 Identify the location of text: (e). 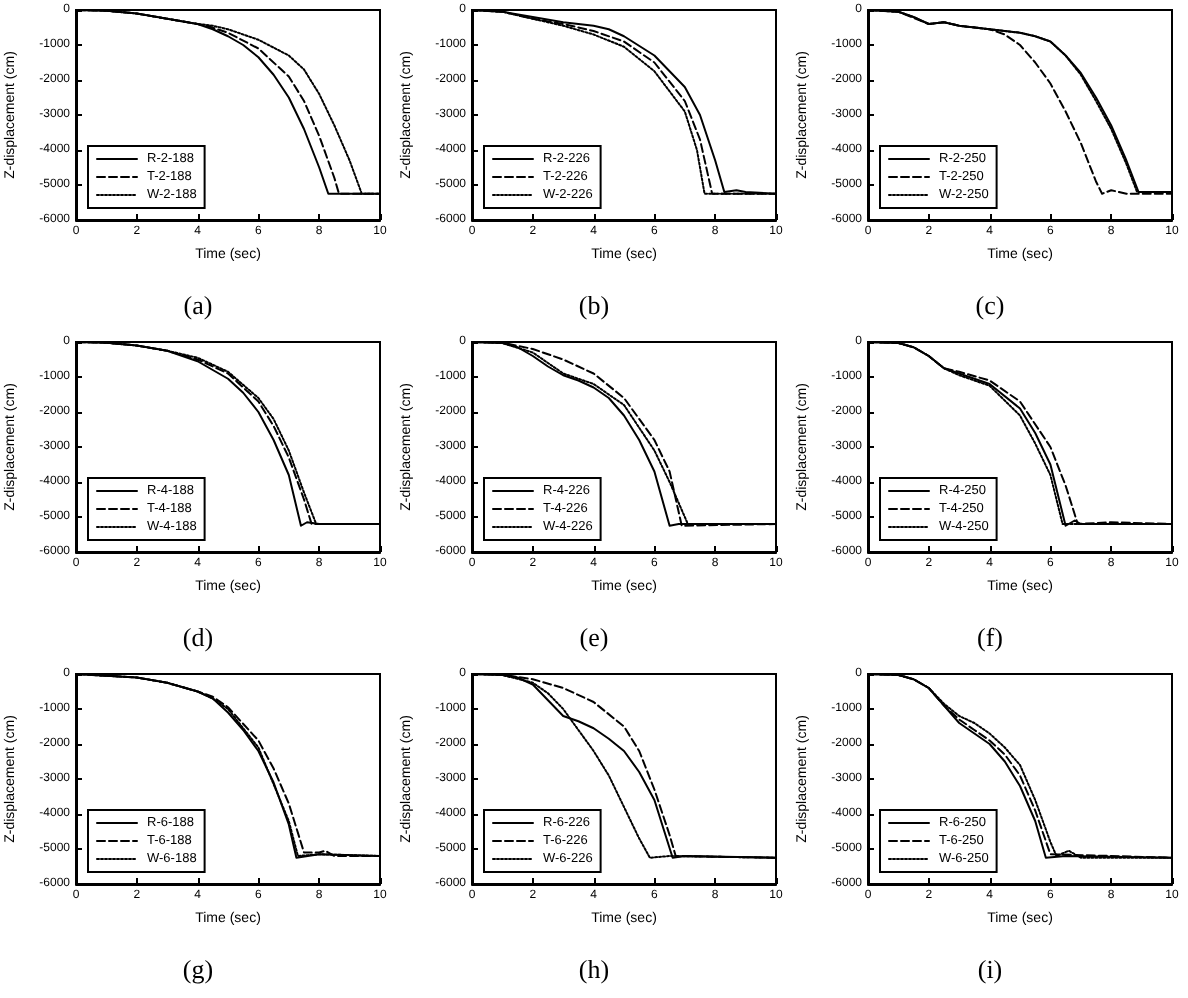
(594, 637).